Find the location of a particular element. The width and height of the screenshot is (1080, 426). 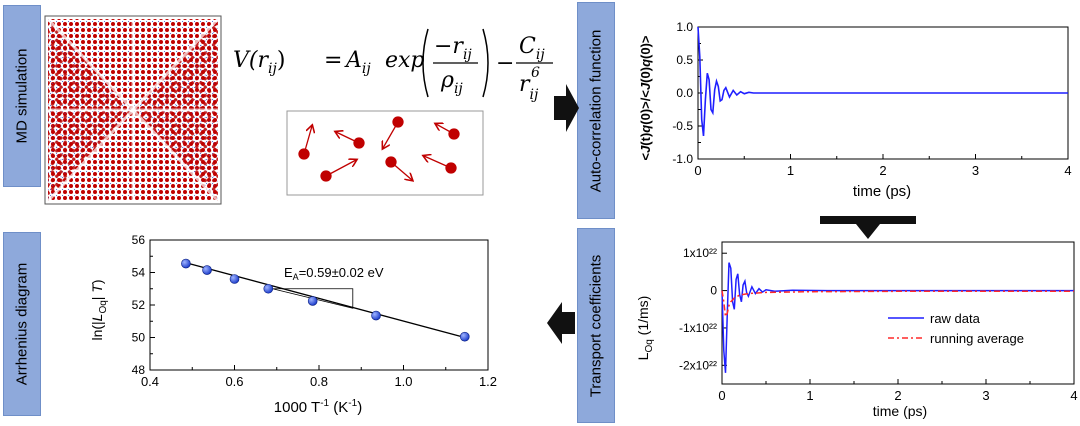

particle-motion-box is located at coordinates (385, 153).